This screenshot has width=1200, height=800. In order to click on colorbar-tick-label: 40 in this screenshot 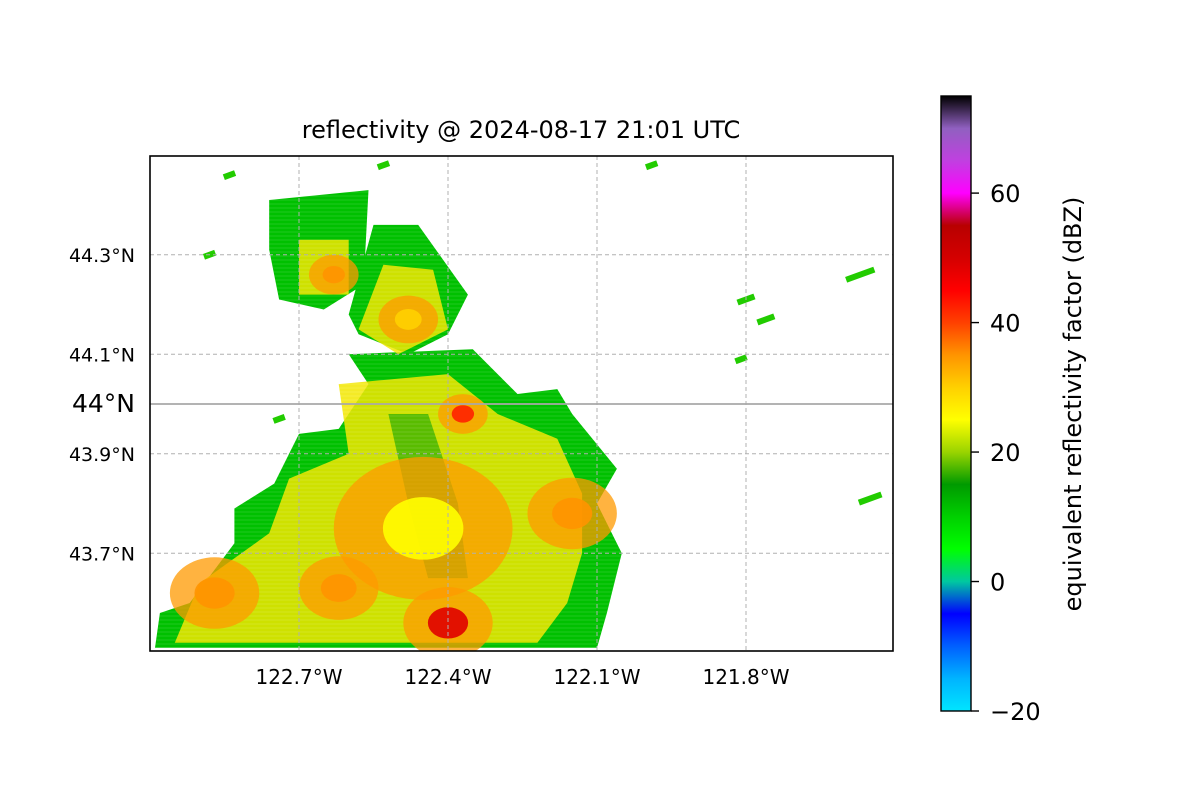, I will do `click(1005, 324)`.